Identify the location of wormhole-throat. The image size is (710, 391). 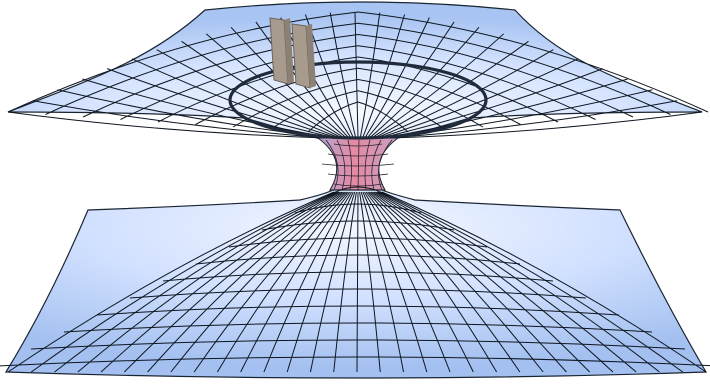
(358, 164).